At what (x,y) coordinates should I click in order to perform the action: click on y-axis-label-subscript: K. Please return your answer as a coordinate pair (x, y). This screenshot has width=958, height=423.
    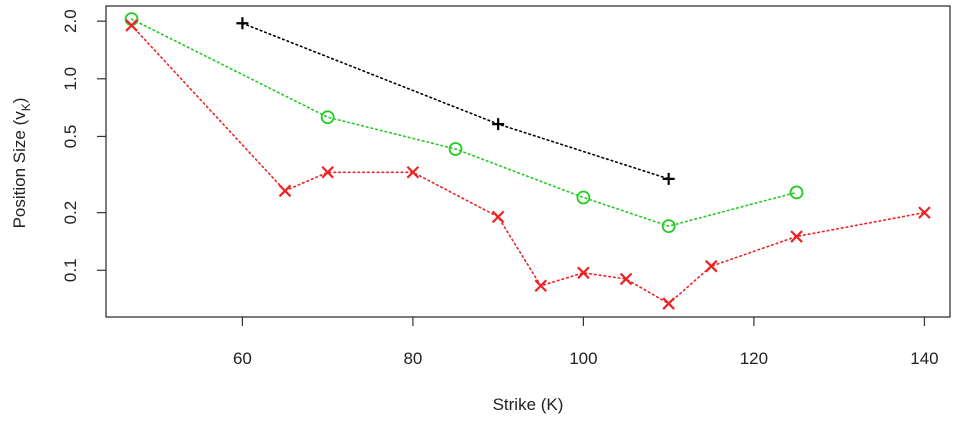
    Looking at the image, I should click on (26, 107).